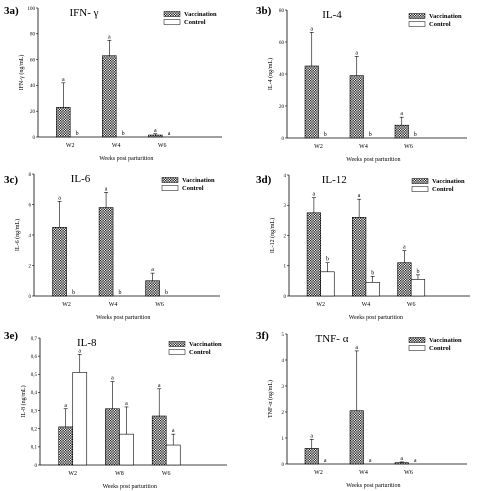  Describe the element at coordinates (272, 235) in the screenshot. I see `y-axis-label: IL-12 (ng/mL)` at that location.